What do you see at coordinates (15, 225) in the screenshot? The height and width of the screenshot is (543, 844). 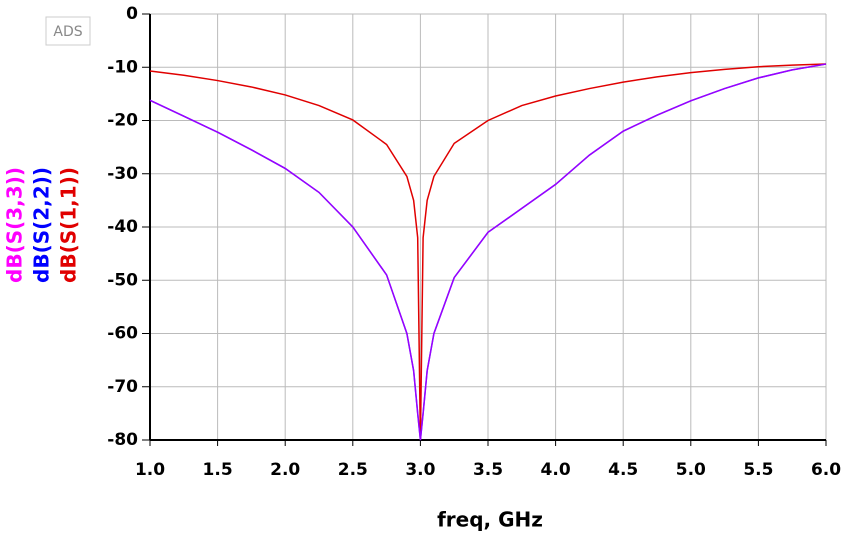 I see `legend-label: dB(S(3,3))` at bounding box center [15, 225].